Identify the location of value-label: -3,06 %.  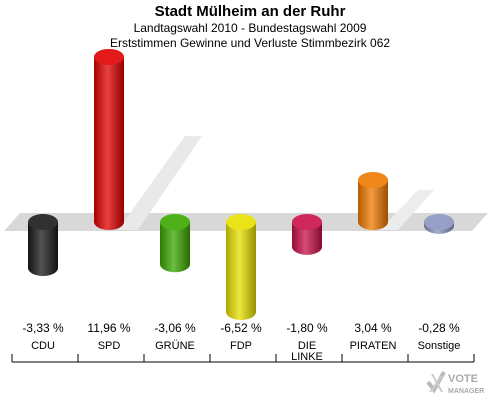
(175, 328).